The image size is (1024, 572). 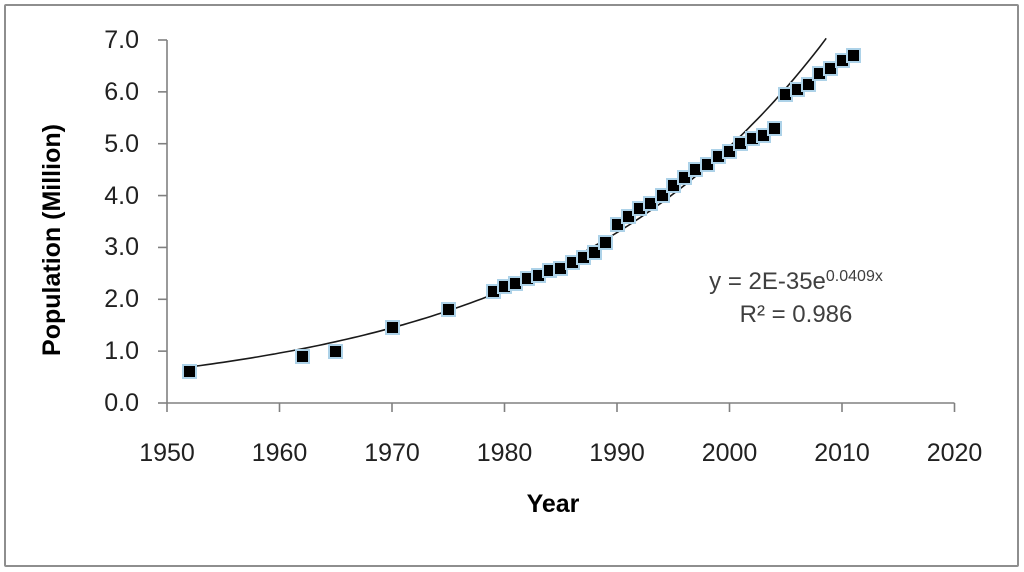 I want to click on y-tick-label: 3.0, so click(x=121, y=247).